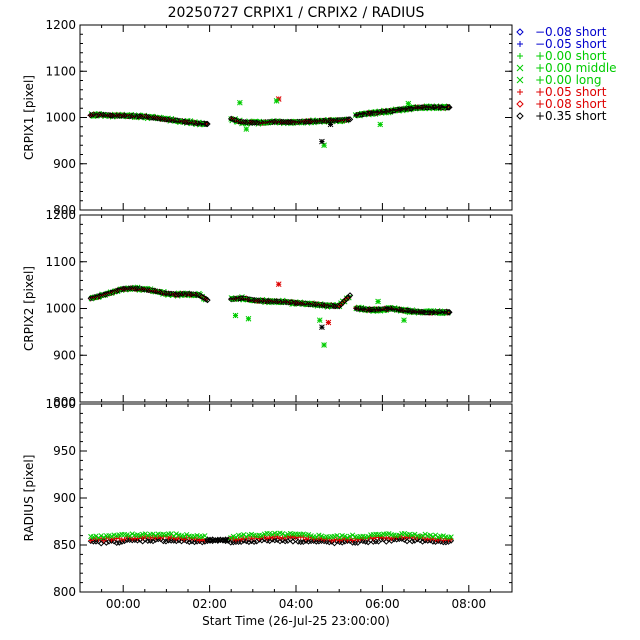  What do you see at coordinates (571, 92) in the screenshot?
I see `legend-label: +0.05 short` at bounding box center [571, 92].